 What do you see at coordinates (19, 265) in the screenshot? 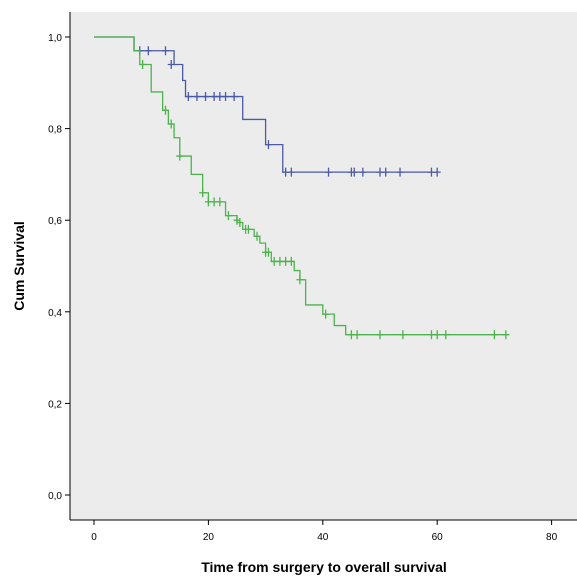
I see `y-axis-label: Cum Survival` at bounding box center [19, 265].